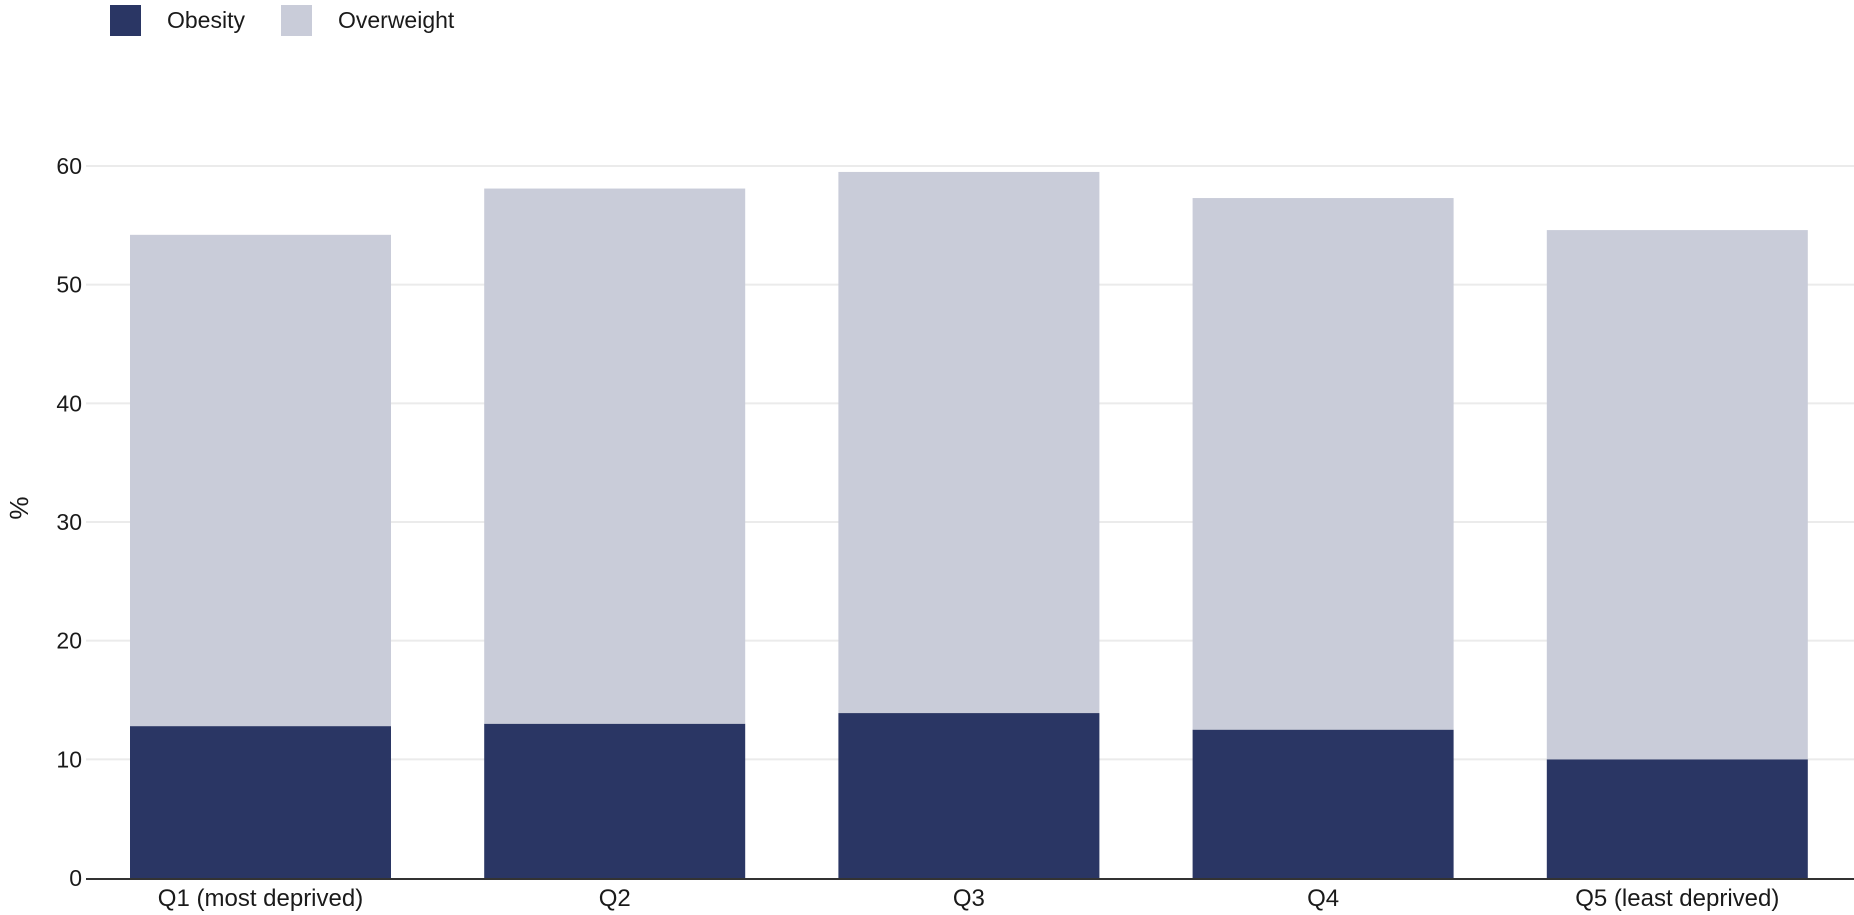 The image size is (1854, 915). I want to click on legend: Obesity Overweight, so click(300, 20).